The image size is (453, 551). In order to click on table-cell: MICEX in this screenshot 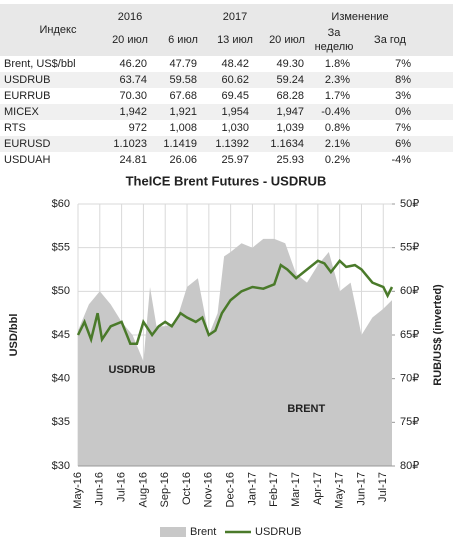, I will do `click(22, 112)`.